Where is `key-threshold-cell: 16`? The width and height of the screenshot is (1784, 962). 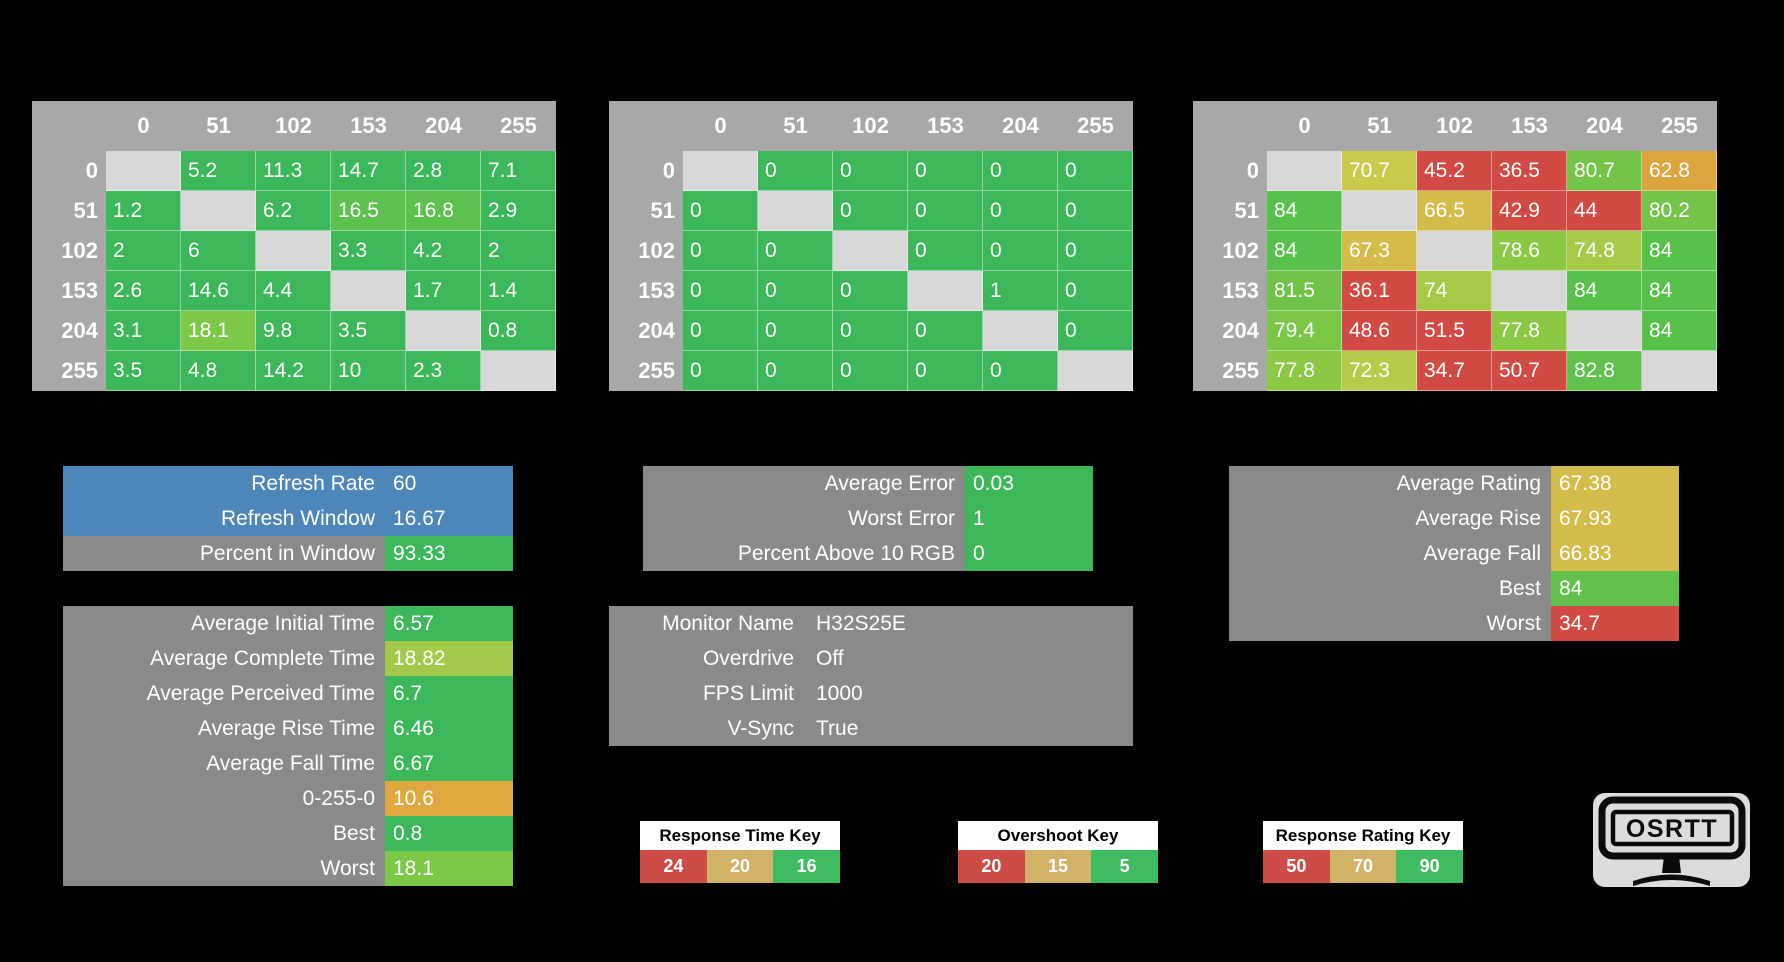 key-threshold-cell: 16 is located at coordinates (807, 866).